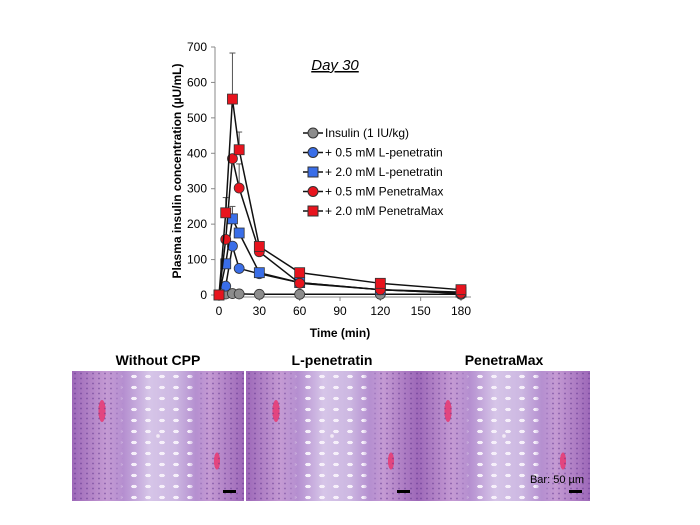  What do you see at coordinates (340, 311) in the screenshot?
I see `x-tick-label: 90` at bounding box center [340, 311].